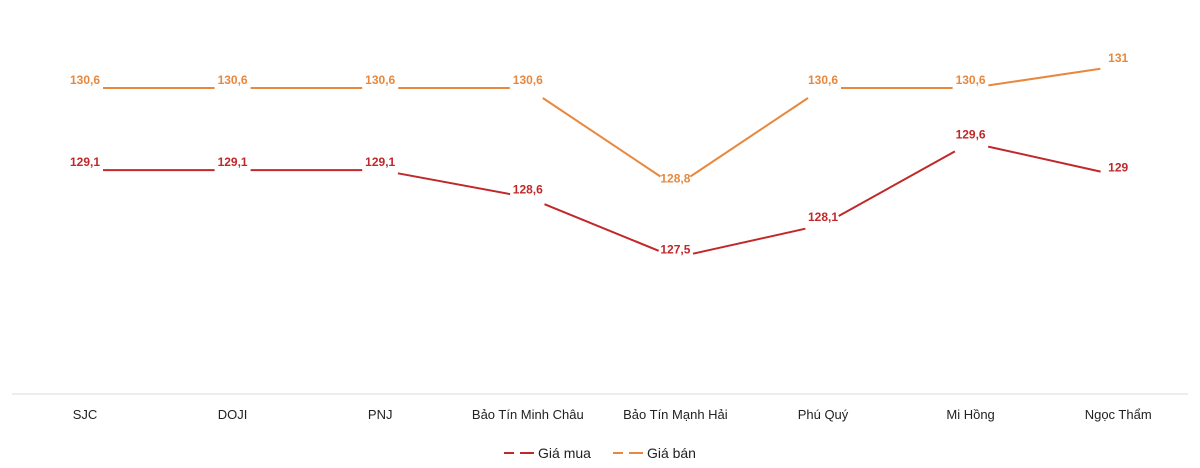  Describe the element at coordinates (1118, 168) in the screenshot. I see `data-label: 129` at that location.